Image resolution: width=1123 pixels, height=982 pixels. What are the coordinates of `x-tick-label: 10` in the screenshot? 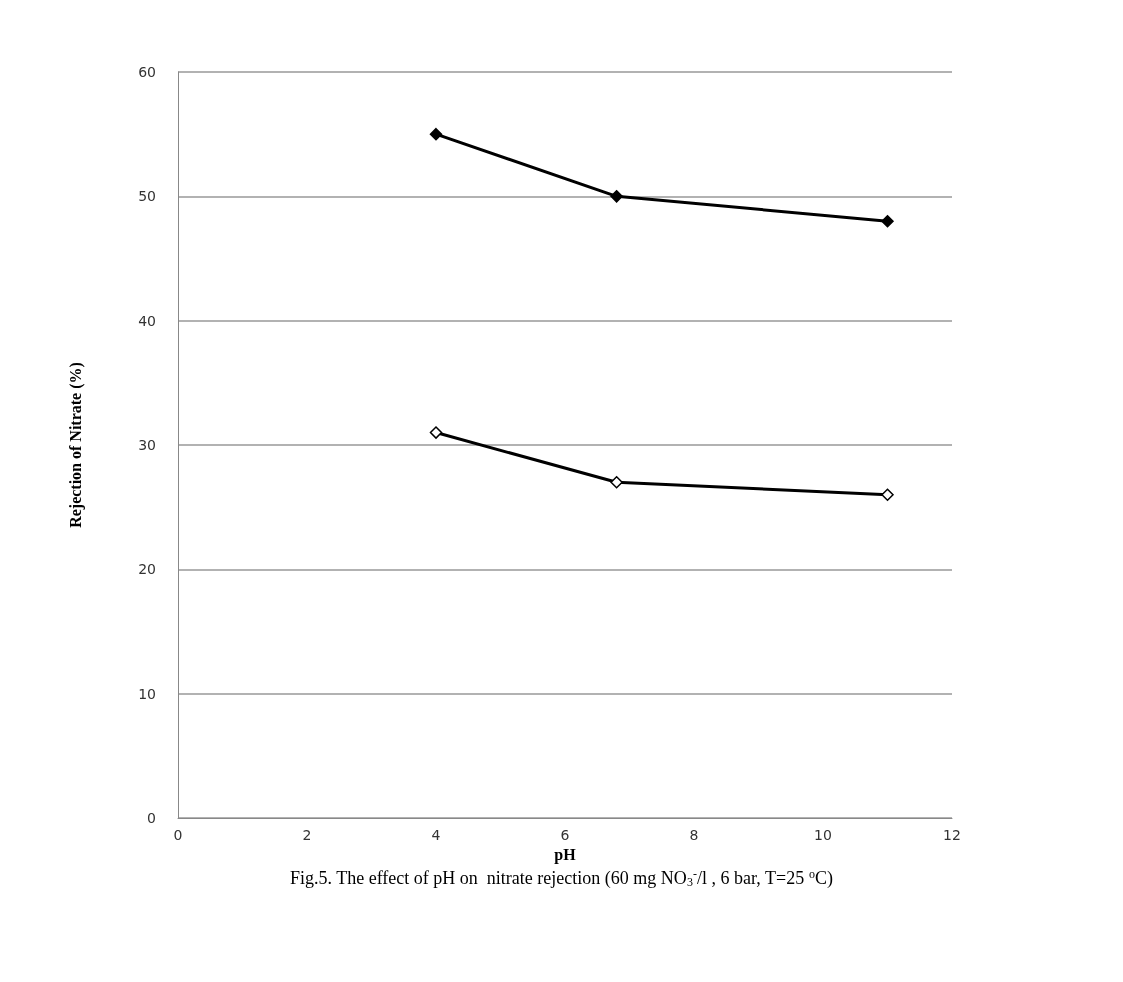 It's located at (823, 835).